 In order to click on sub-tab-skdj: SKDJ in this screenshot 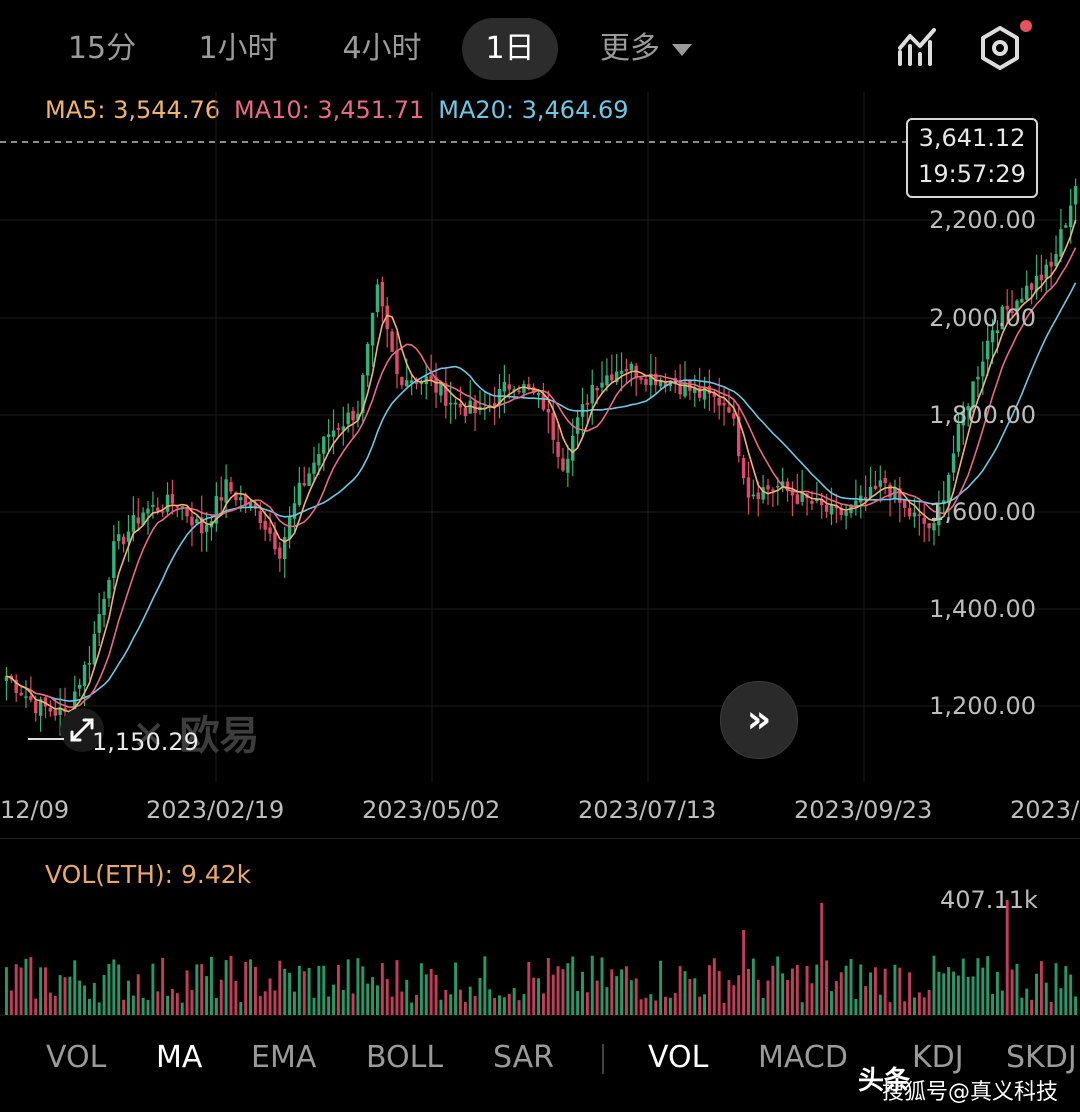, I will do `click(1041, 1057)`.